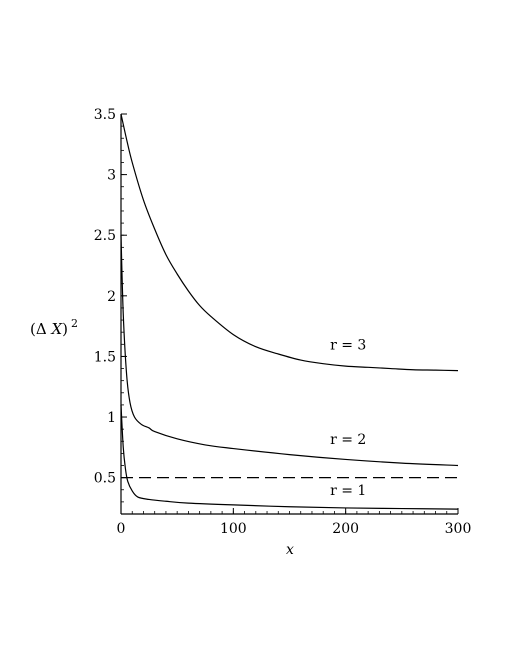  I want to click on y-axis-label-var: X, so click(56, 329).